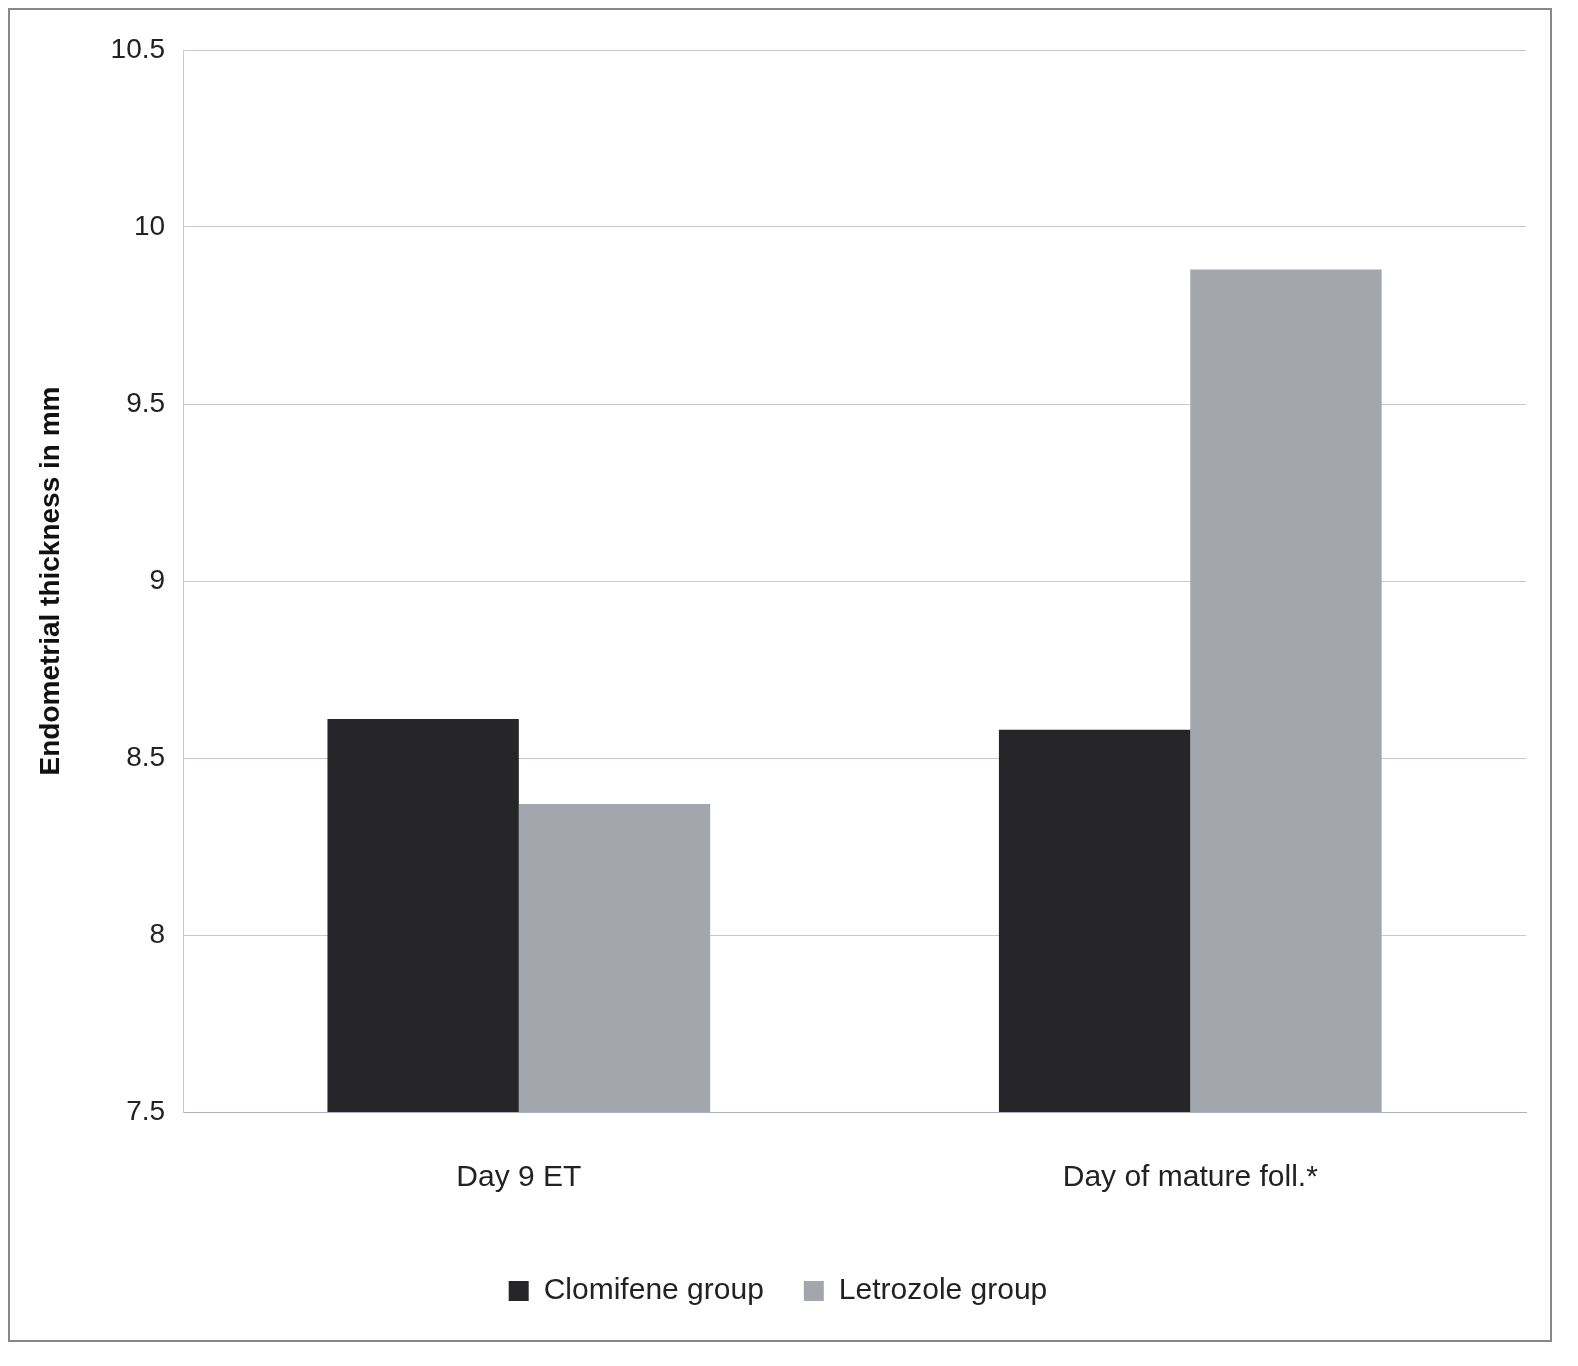 The height and width of the screenshot is (1366, 1578). I want to click on y-tick-label: 8.5, so click(146, 756).